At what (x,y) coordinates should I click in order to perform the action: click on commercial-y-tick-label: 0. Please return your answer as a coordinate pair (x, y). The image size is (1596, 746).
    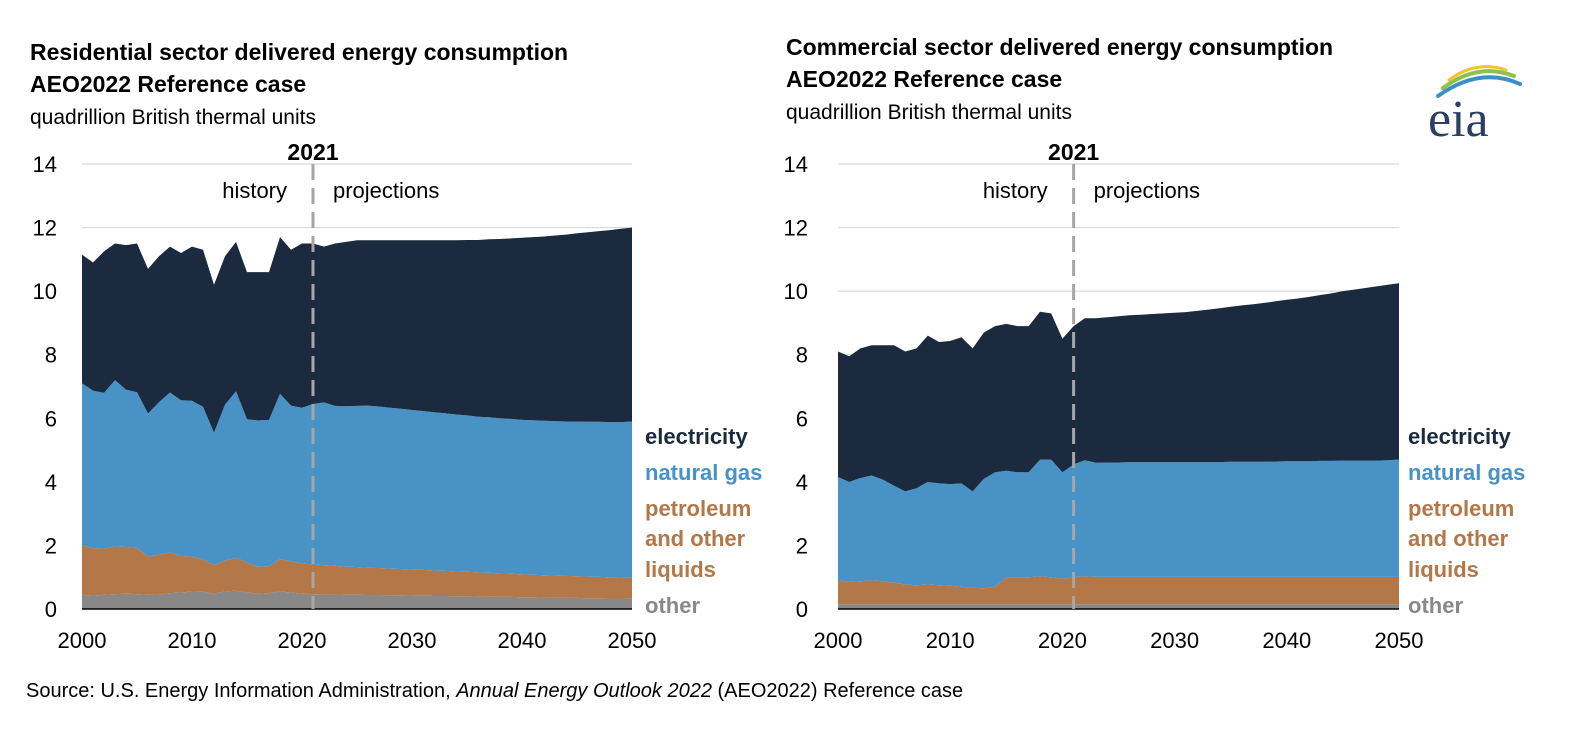
    Looking at the image, I should click on (802, 609).